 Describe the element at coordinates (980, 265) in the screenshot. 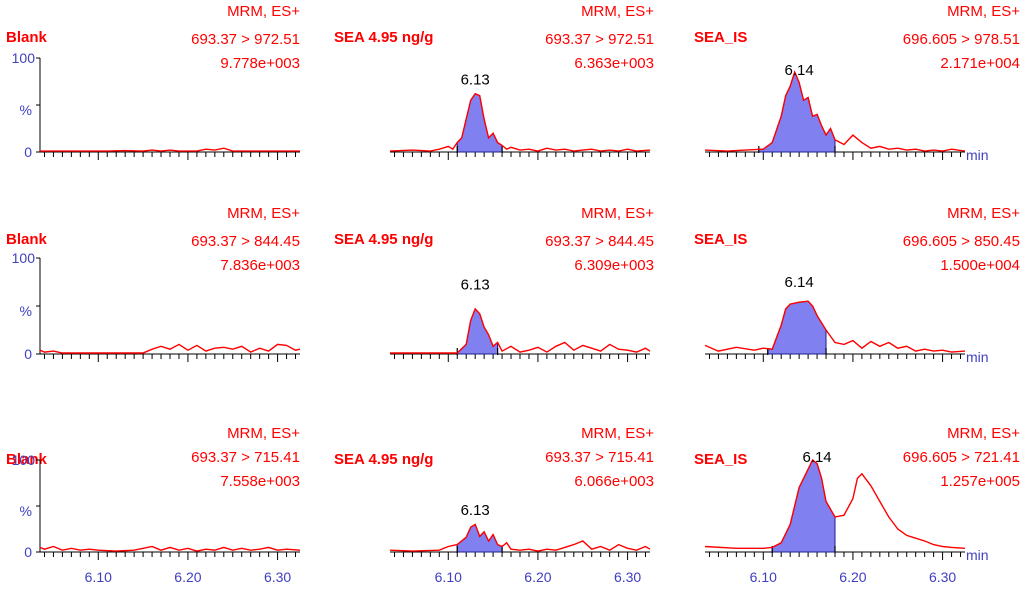

I see `intensity-value: 1.500e+004` at that location.